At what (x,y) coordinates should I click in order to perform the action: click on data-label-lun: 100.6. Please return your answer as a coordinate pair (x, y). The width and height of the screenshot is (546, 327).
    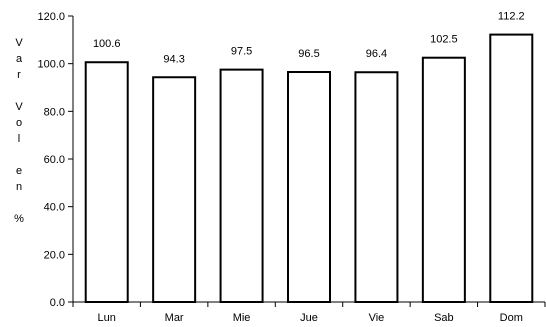
    Looking at the image, I should click on (107, 44).